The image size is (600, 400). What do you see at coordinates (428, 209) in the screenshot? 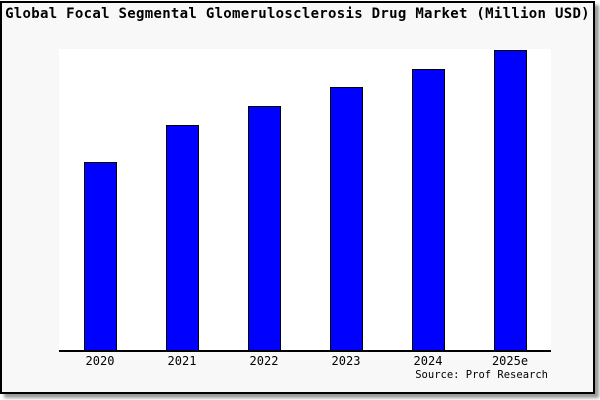
I see `bar-2024` at bounding box center [428, 209].